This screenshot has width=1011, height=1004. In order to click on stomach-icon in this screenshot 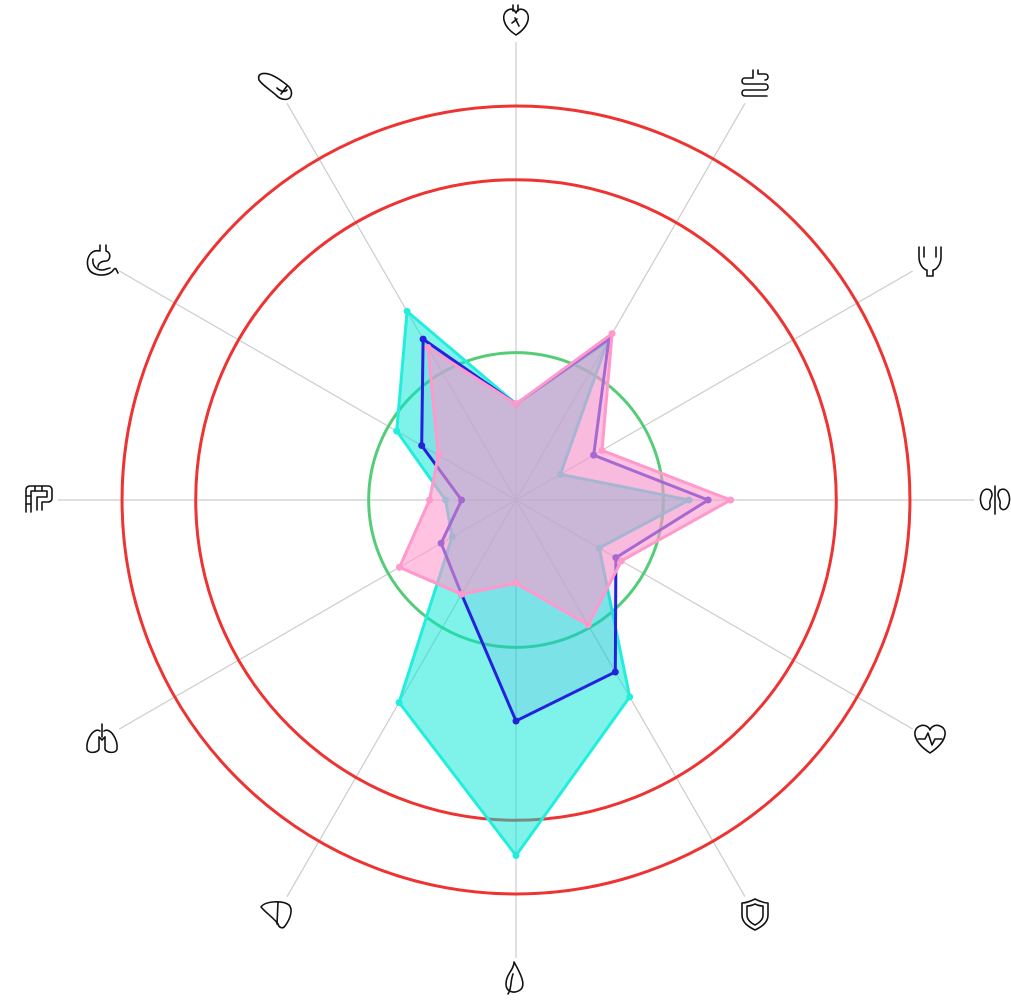, I will do `click(102, 260)`.